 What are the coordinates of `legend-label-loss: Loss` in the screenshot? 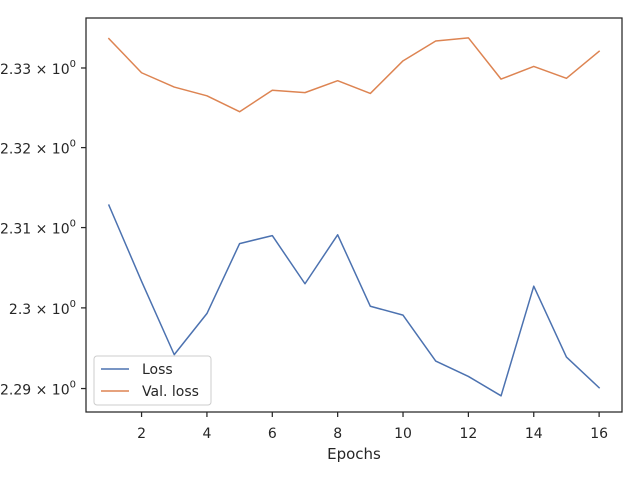 It's located at (157, 370).